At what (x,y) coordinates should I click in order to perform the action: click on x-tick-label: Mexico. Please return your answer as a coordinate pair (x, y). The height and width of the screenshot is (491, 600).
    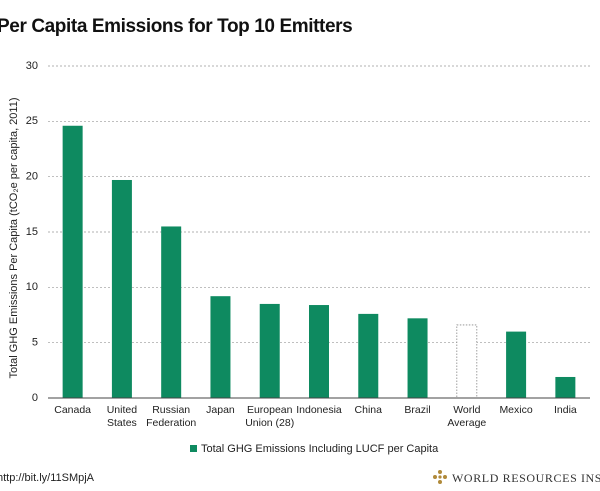
    Looking at the image, I should click on (516, 410).